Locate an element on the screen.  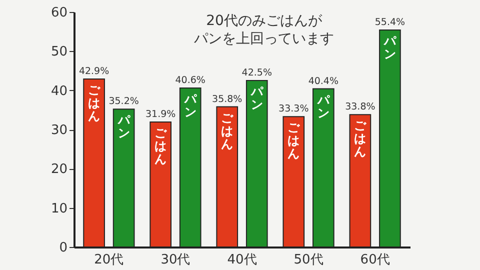
data-label: 40.4% is located at coordinates (323, 81).